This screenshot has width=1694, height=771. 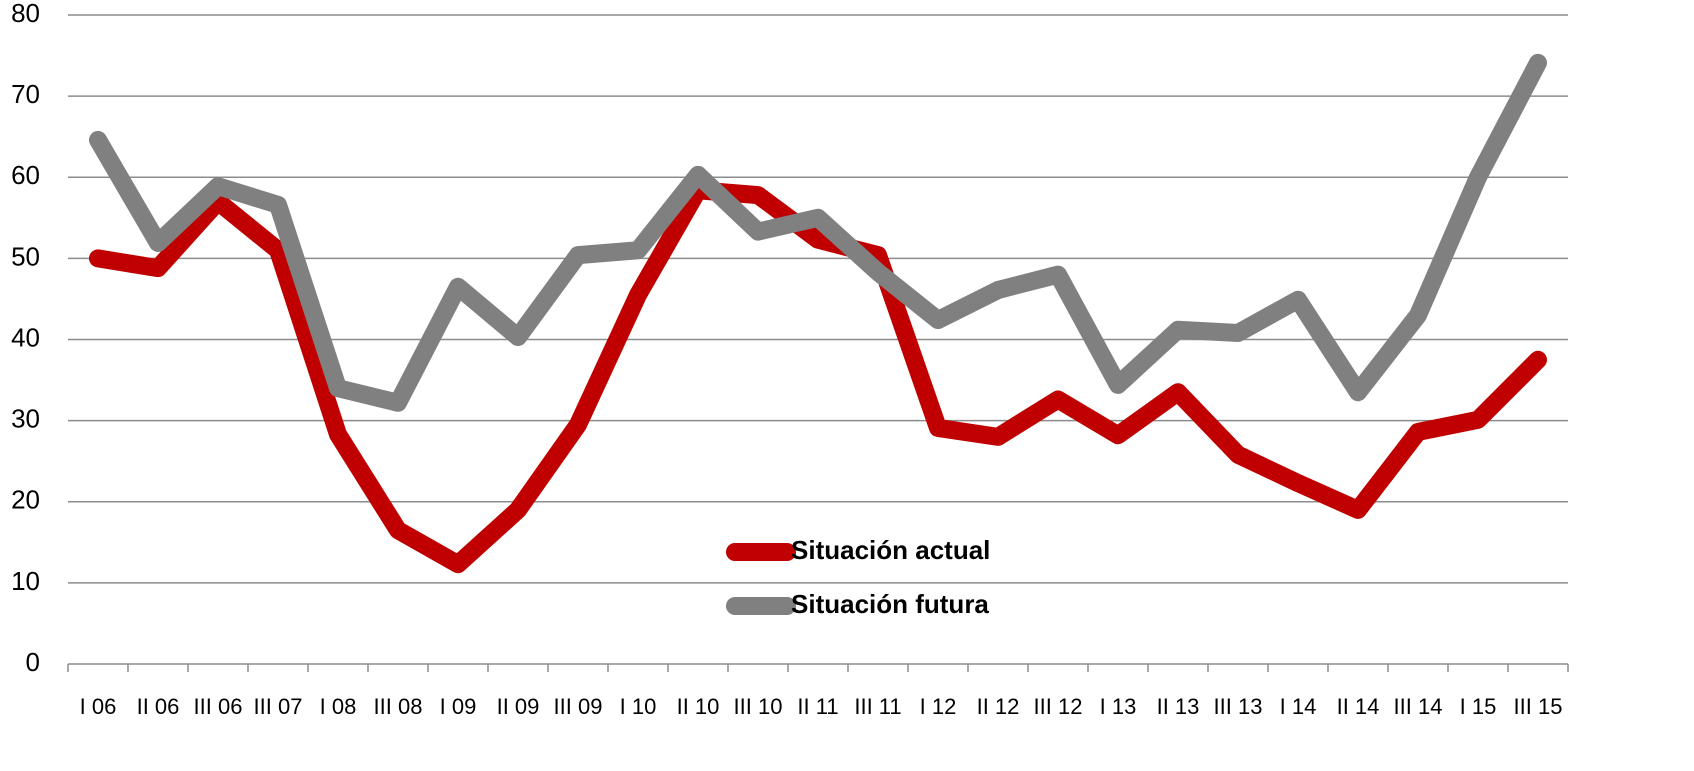 I want to click on x-tick-label: II 14, so click(x=1358, y=706).